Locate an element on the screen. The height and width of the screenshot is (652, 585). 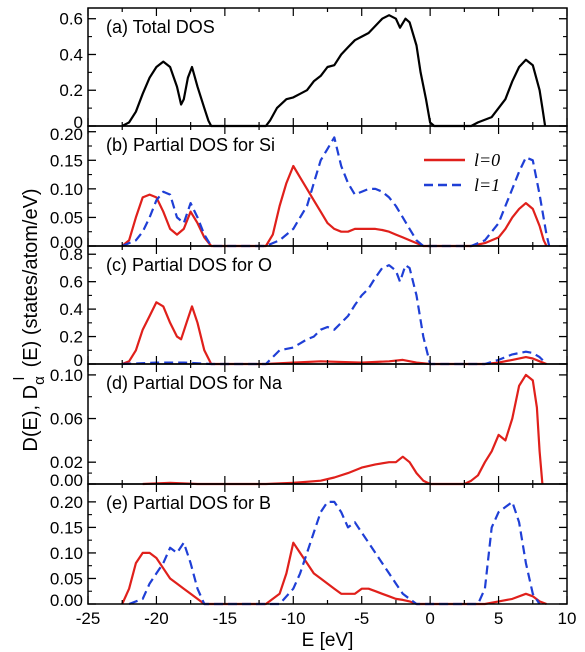
y-tick-label-a: 0.6 is located at coordinates (71, 19).